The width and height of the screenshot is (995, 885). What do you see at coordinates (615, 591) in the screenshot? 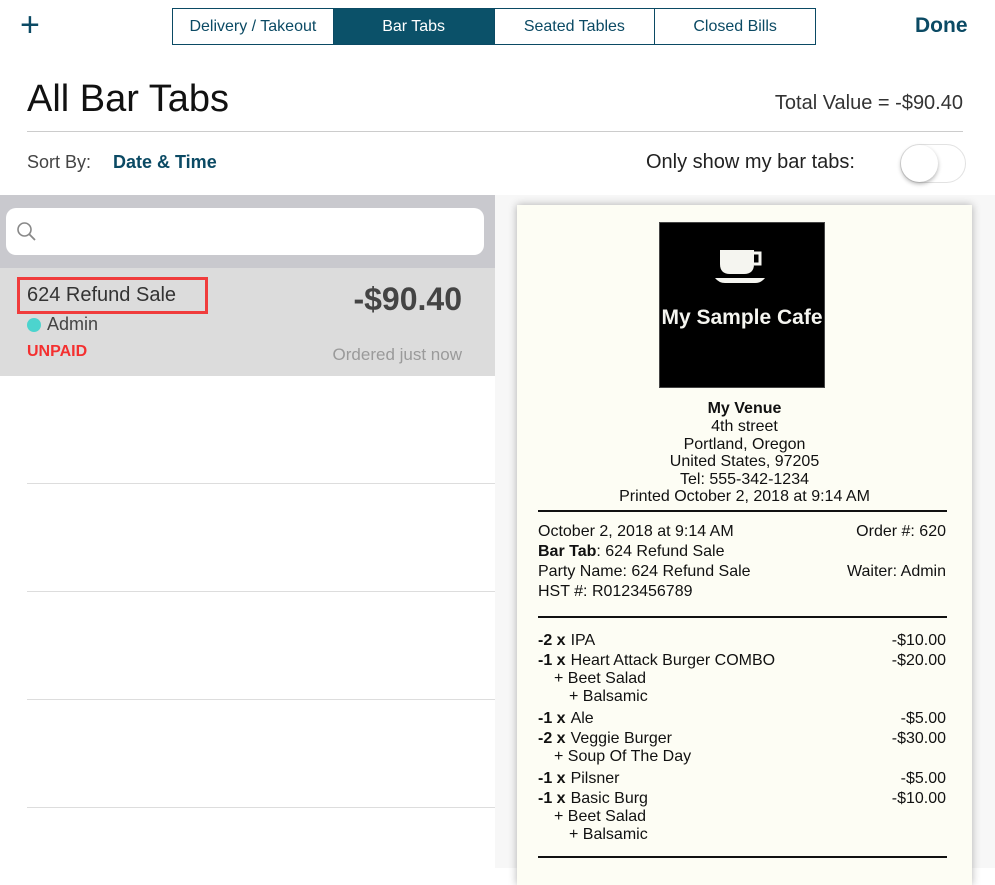
I see `hst-number: HST #: R0123456789` at bounding box center [615, 591].